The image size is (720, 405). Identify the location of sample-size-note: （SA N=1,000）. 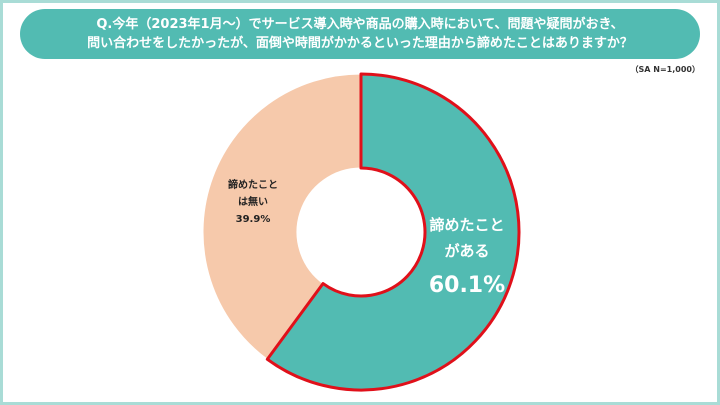
(665, 69).